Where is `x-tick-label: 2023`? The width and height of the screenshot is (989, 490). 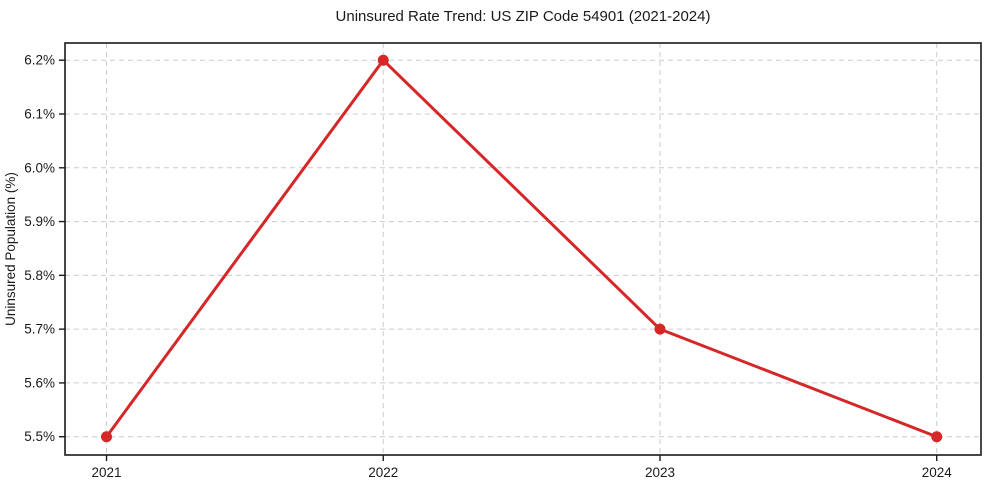
x-tick-label: 2023 is located at coordinates (660, 472).